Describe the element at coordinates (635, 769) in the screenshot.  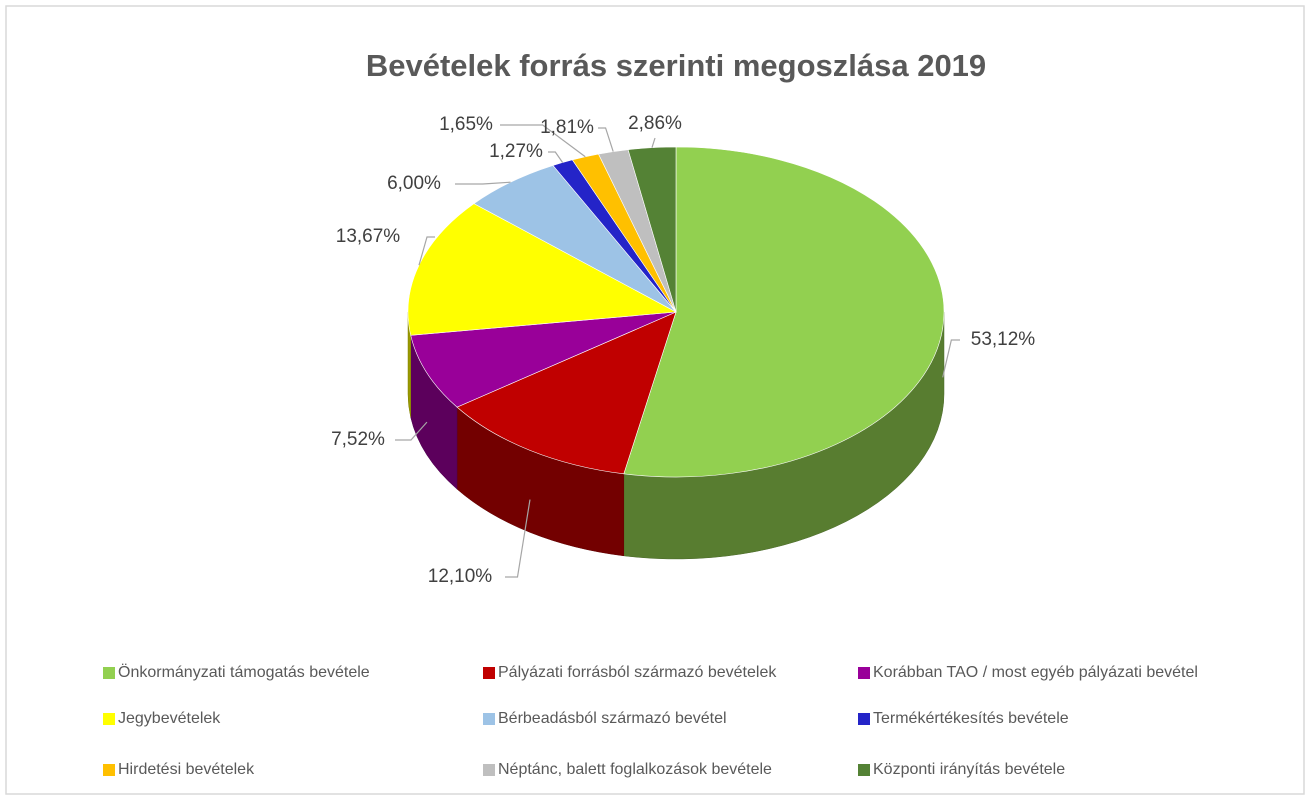
I see `legend-label: Néptánc, balett foglalkozások bevétele` at that location.